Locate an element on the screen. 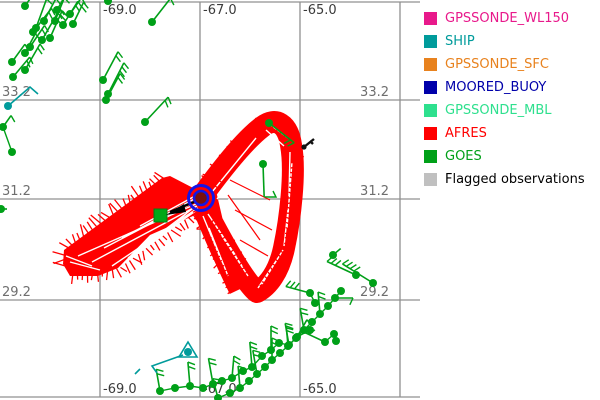 This screenshot has height=400, width=600. lat-label-right: 33.2 is located at coordinates (374, 92).